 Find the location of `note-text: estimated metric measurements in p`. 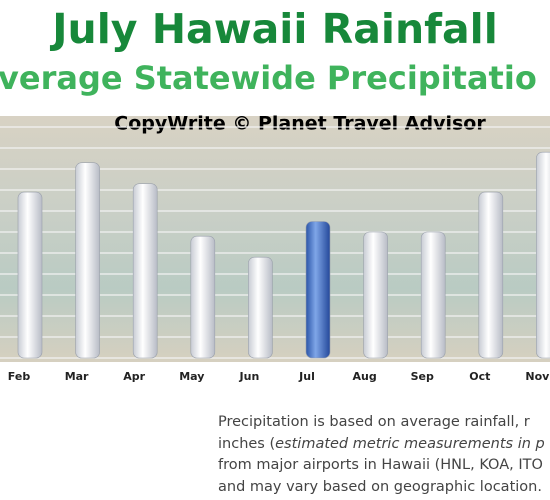

note-text: estimated metric measurements in p is located at coordinates (410, 443).